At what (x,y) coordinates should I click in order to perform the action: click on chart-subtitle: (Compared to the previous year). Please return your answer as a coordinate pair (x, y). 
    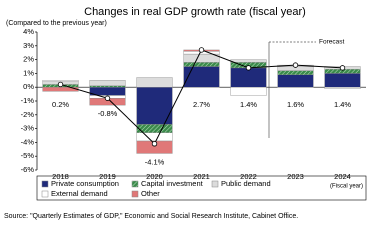
    Looking at the image, I should click on (56, 23).